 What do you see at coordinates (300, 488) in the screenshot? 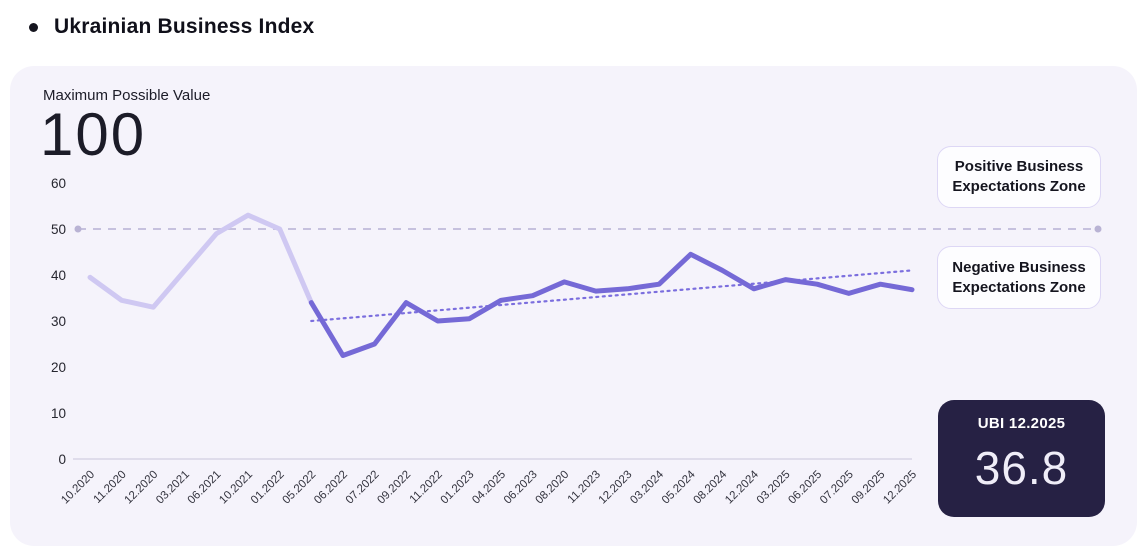
I see `x-tick-label: 05.2022` at bounding box center [300, 488].